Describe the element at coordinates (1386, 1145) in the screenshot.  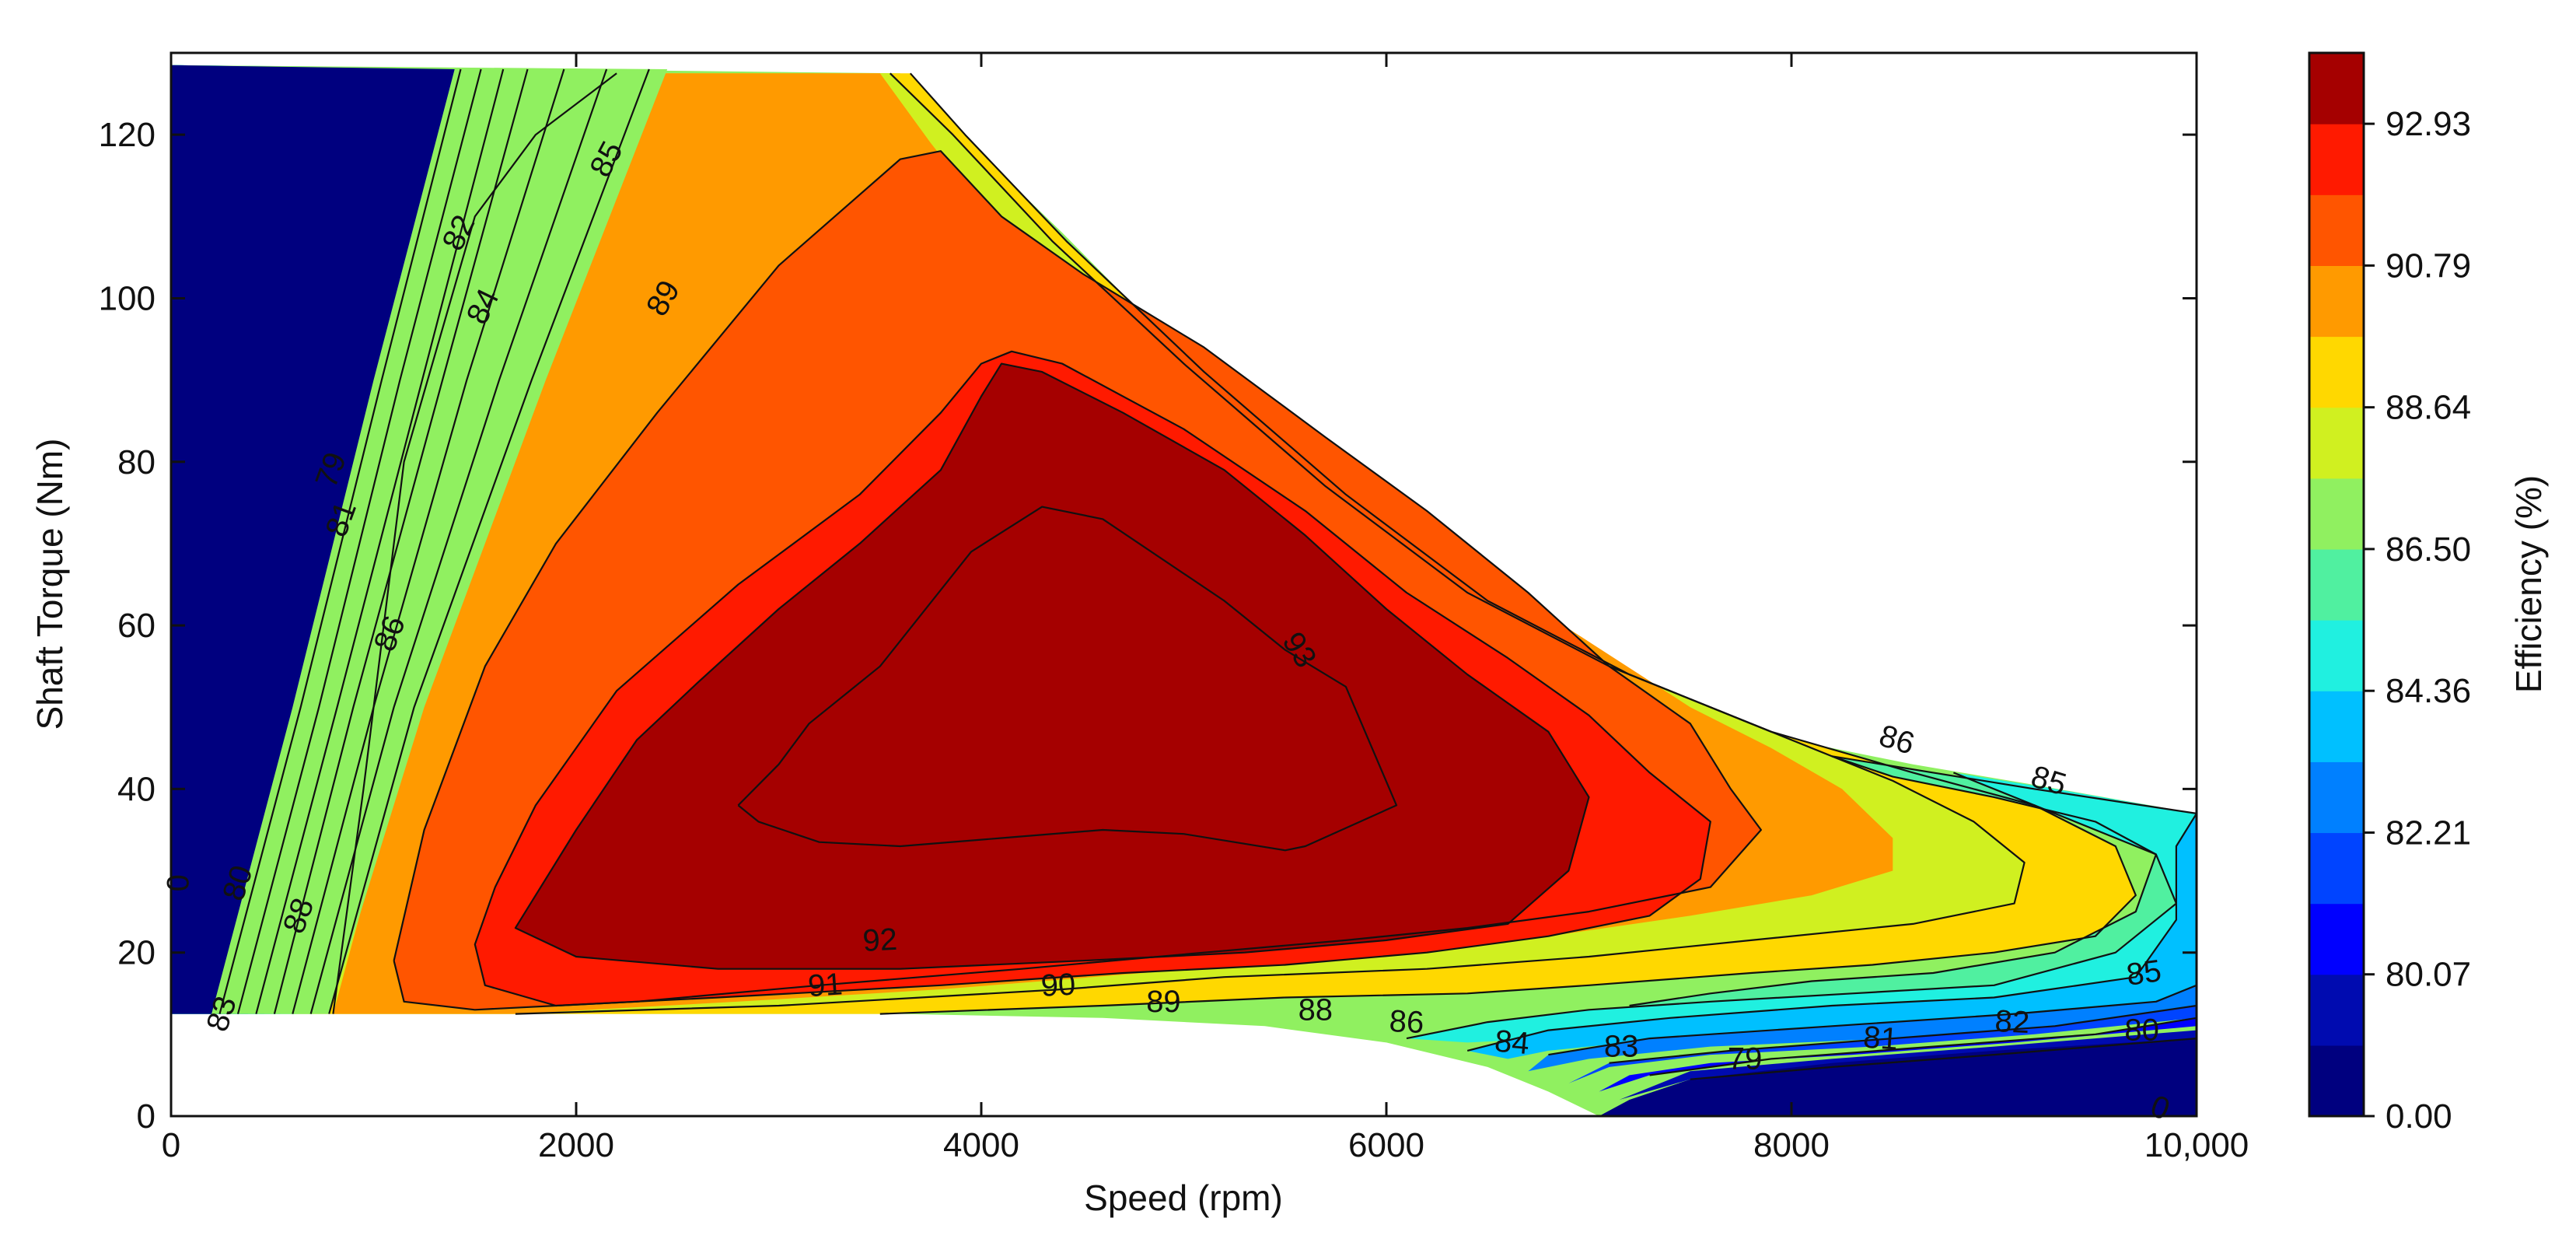
I see `x-tick-label-3: 6000` at that location.